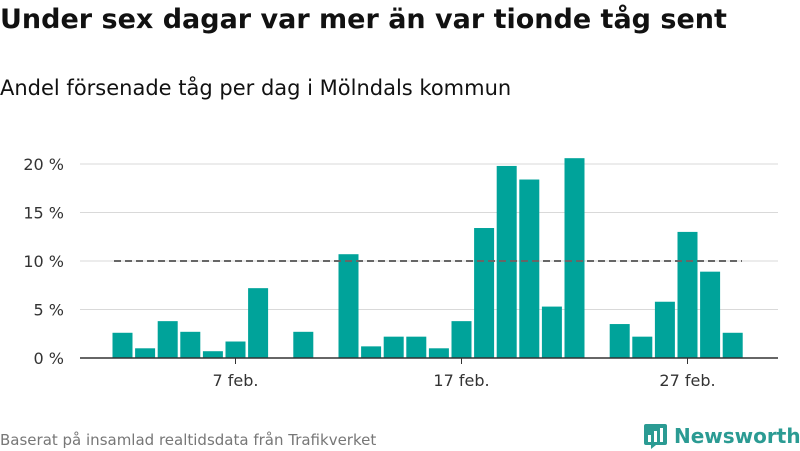  What do you see at coordinates (461, 380) in the screenshot?
I see `x-tick-label: 17 feb.` at bounding box center [461, 380].